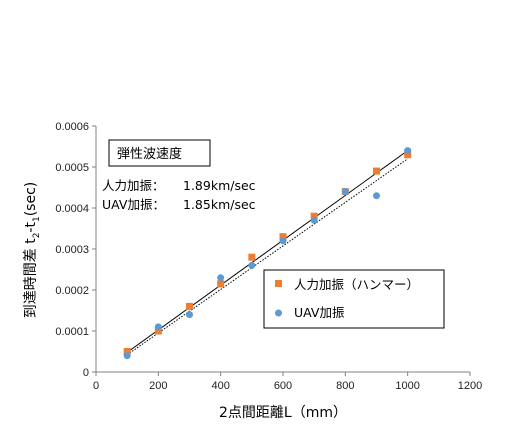  I want to click on y-tick-label: 0.0003, so click(72, 250).